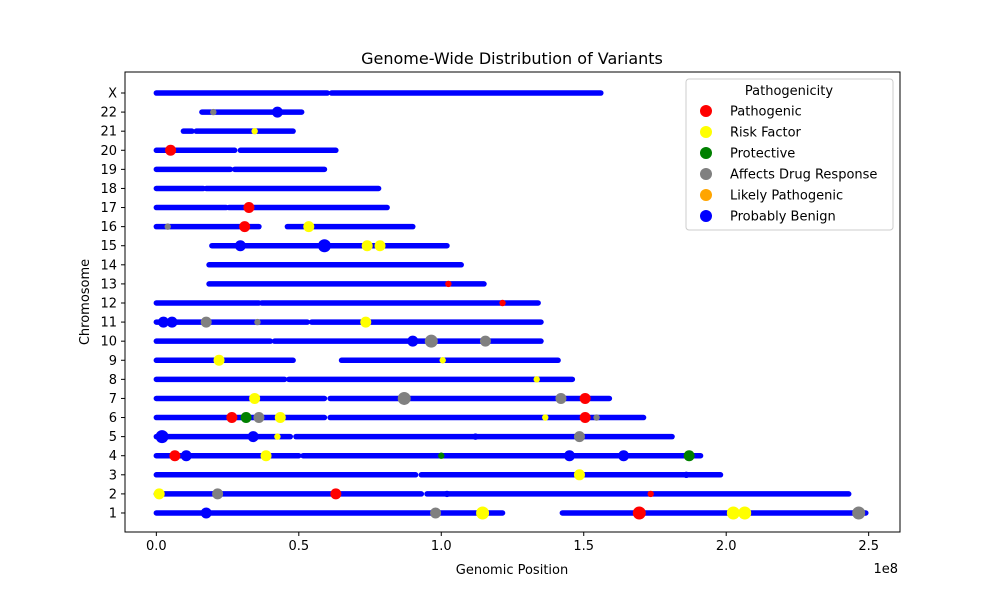 The height and width of the screenshot is (600, 1000). Describe the element at coordinates (766, 133) in the screenshot. I see `legend-label: Risk Factor` at that location.